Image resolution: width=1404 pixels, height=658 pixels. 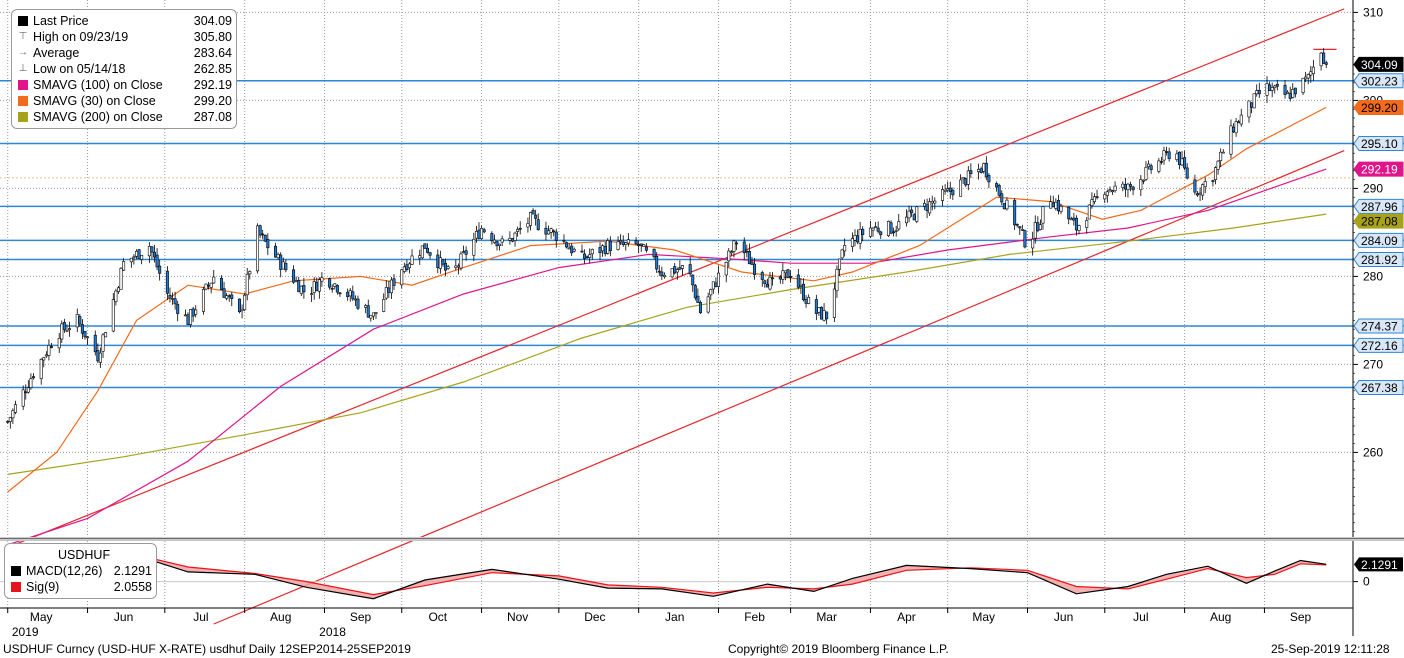 I want to click on x-axis-year-label: 2018, so click(x=332, y=632).